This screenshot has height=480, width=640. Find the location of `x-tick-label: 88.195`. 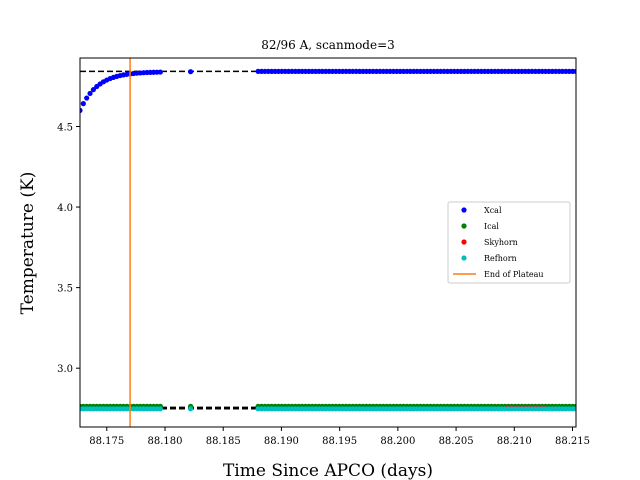

x-tick-label: 88.195 is located at coordinates (339, 441).